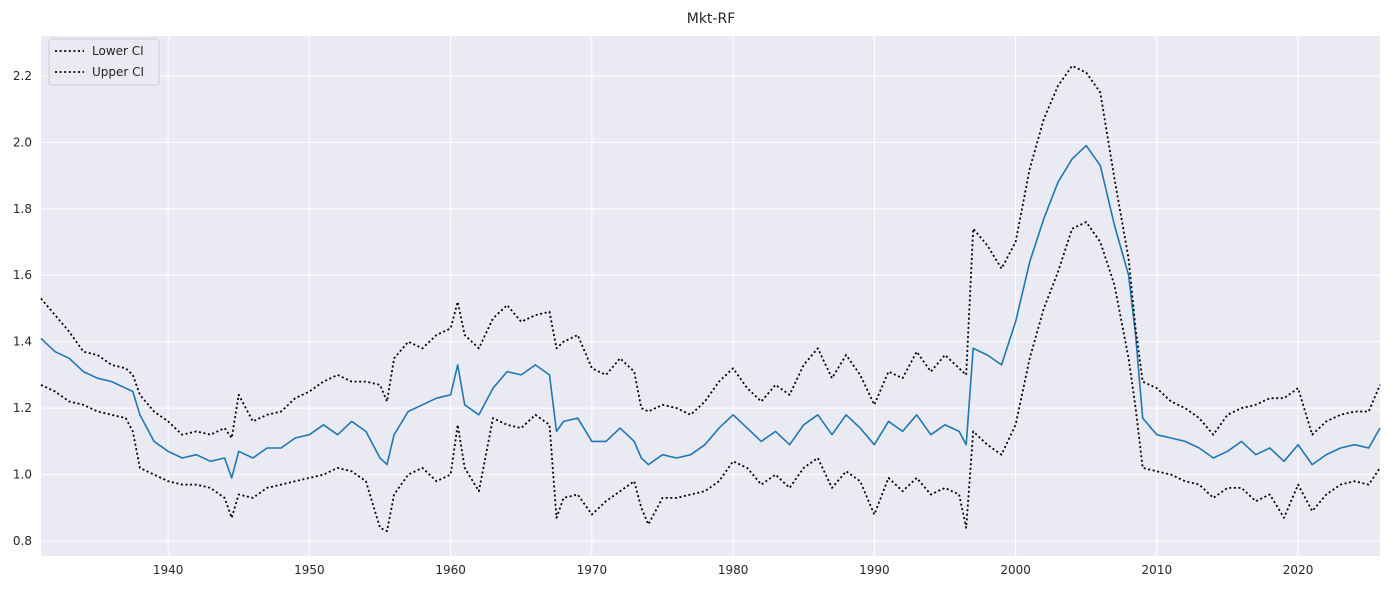 This screenshot has height=590, width=1389. Describe the element at coordinates (22, 308) in the screenshot. I see `y-axis-ticks: 0.8 1.0 1.2 1.4 1.6 1.8 2.0 2.2` at that location.